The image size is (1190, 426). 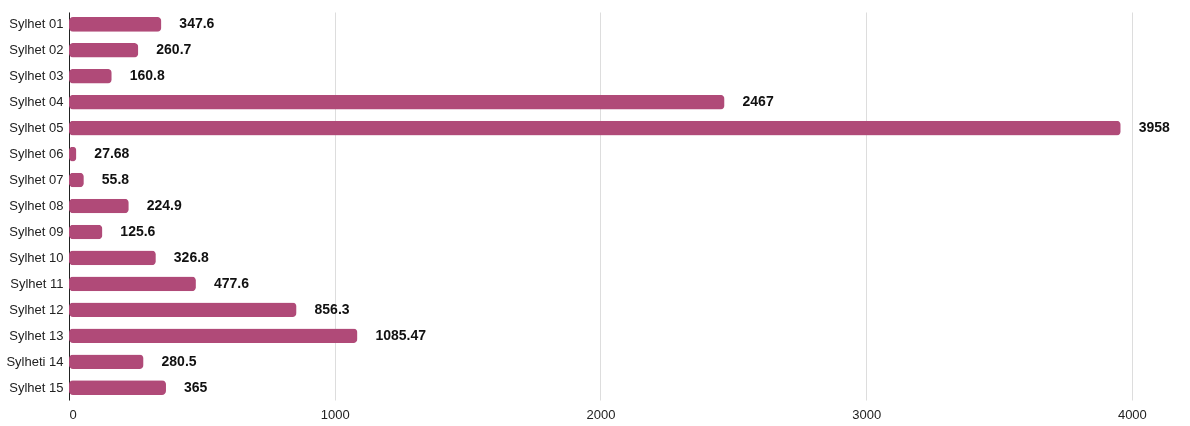 I want to click on data-label: 3958, so click(x=1154, y=127).